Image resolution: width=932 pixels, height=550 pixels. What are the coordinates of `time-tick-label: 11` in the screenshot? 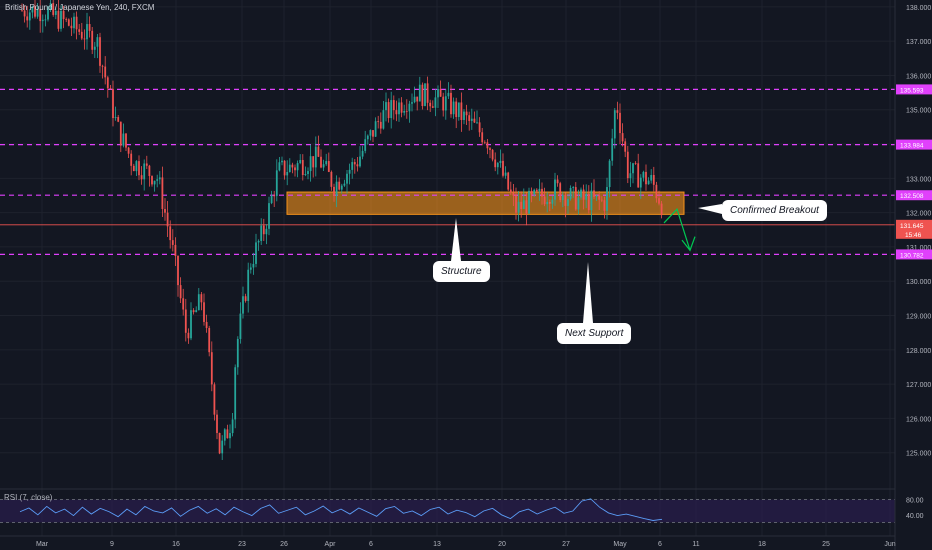 It's located at (695, 544).